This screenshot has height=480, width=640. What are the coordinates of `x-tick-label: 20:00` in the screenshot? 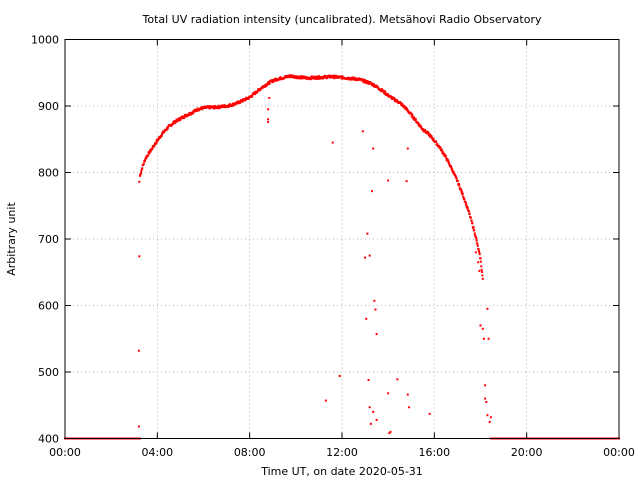 It's located at (527, 452).